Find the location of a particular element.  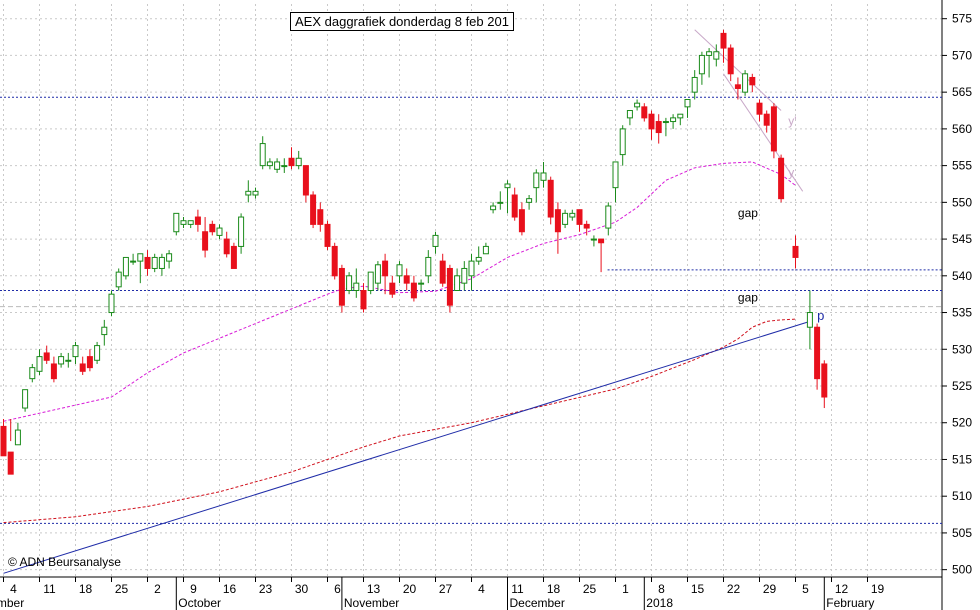

y-tick-label: 500 is located at coordinates (962, 570).